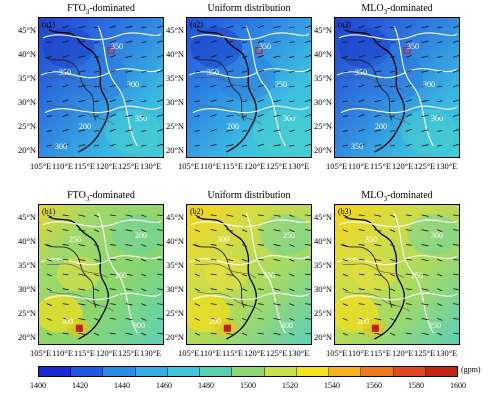  What do you see at coordinates (79, 328) in the screenshot?
I see `target-region-marker` at bounding box center [79, 328].